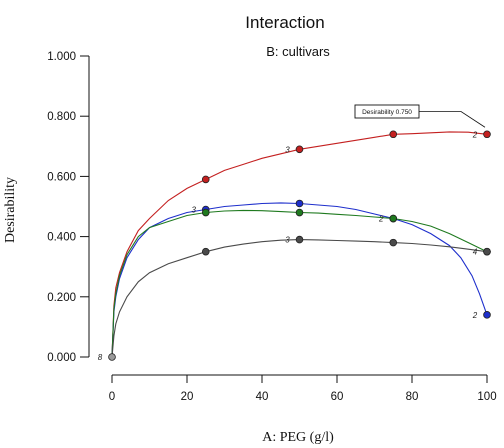  Describe the element at coordinates (412, 397) in the screenshot. I see `x-tick-label: 80` at that location.